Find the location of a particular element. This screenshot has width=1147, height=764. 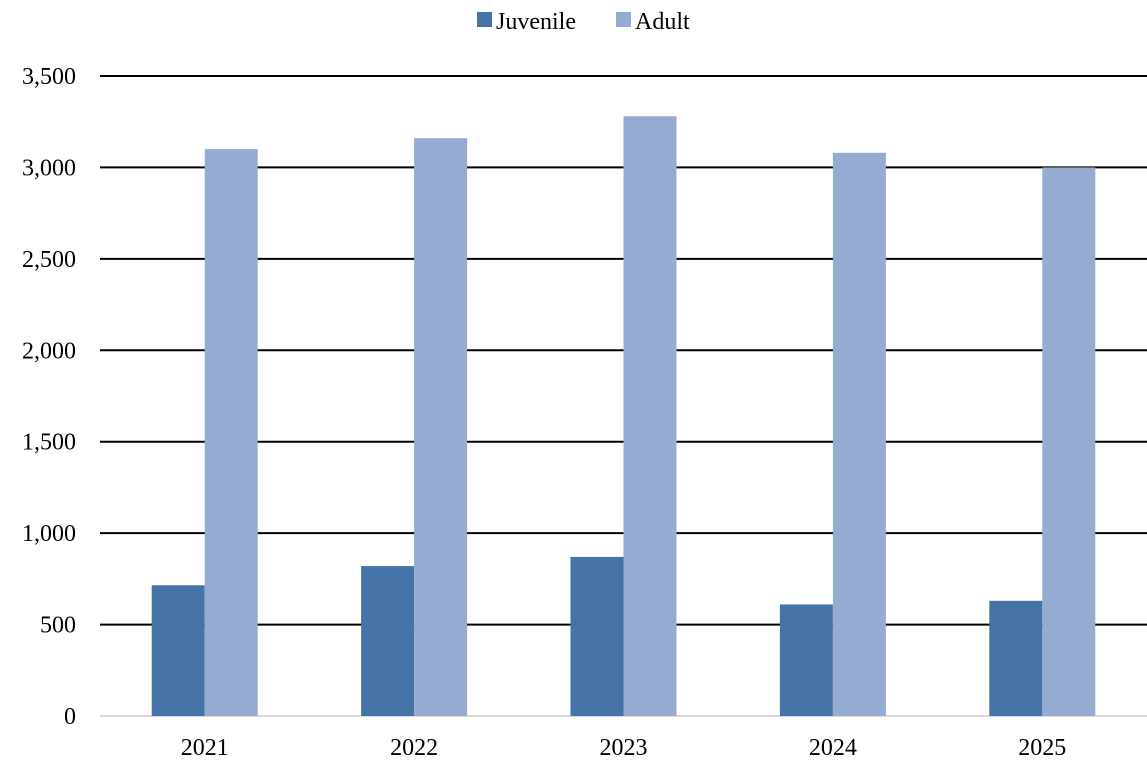

bar-juvenile-2025 is located at coordinates (1016, 658).